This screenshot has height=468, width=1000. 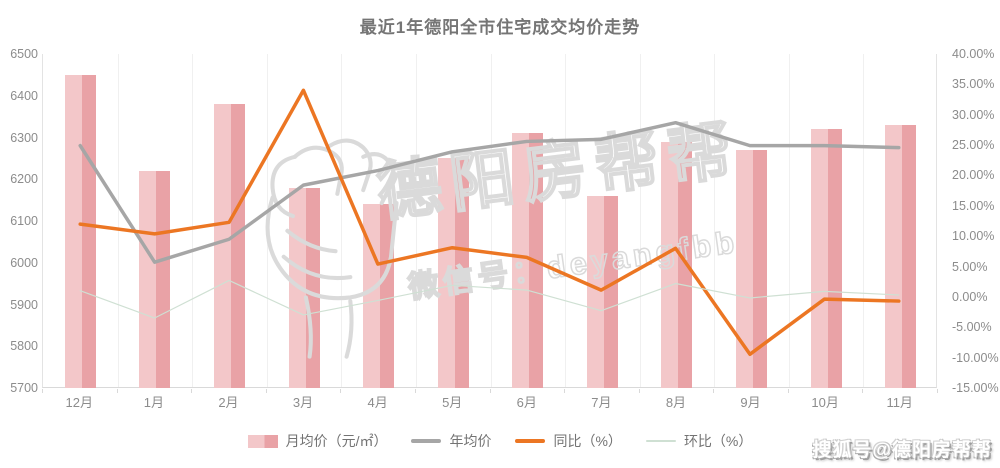 I want to click on left-axis-tick: 6200, so click(x=24, y=179).